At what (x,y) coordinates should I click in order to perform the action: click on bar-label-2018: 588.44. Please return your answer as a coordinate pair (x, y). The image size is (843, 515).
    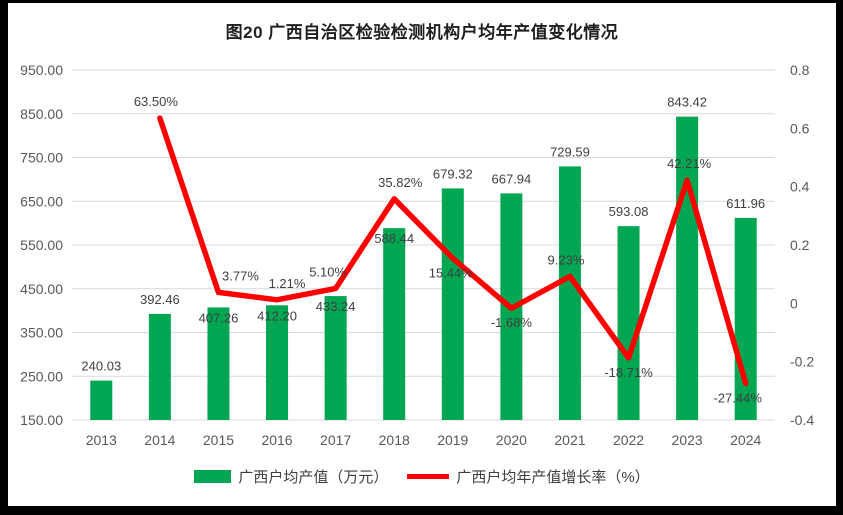
    Looking at the image, I should click on (394, 238).